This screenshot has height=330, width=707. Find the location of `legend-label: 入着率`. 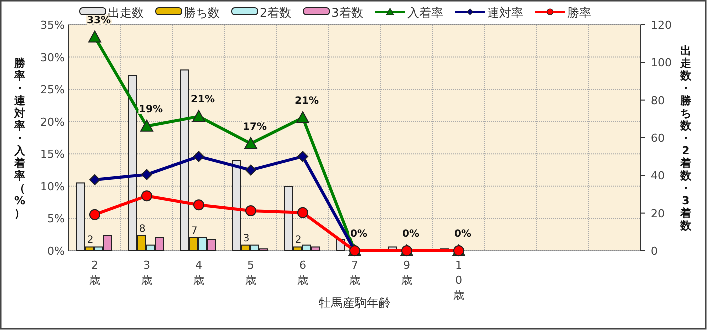

legend-label: 入着率 is located at coordinates (425, 13).